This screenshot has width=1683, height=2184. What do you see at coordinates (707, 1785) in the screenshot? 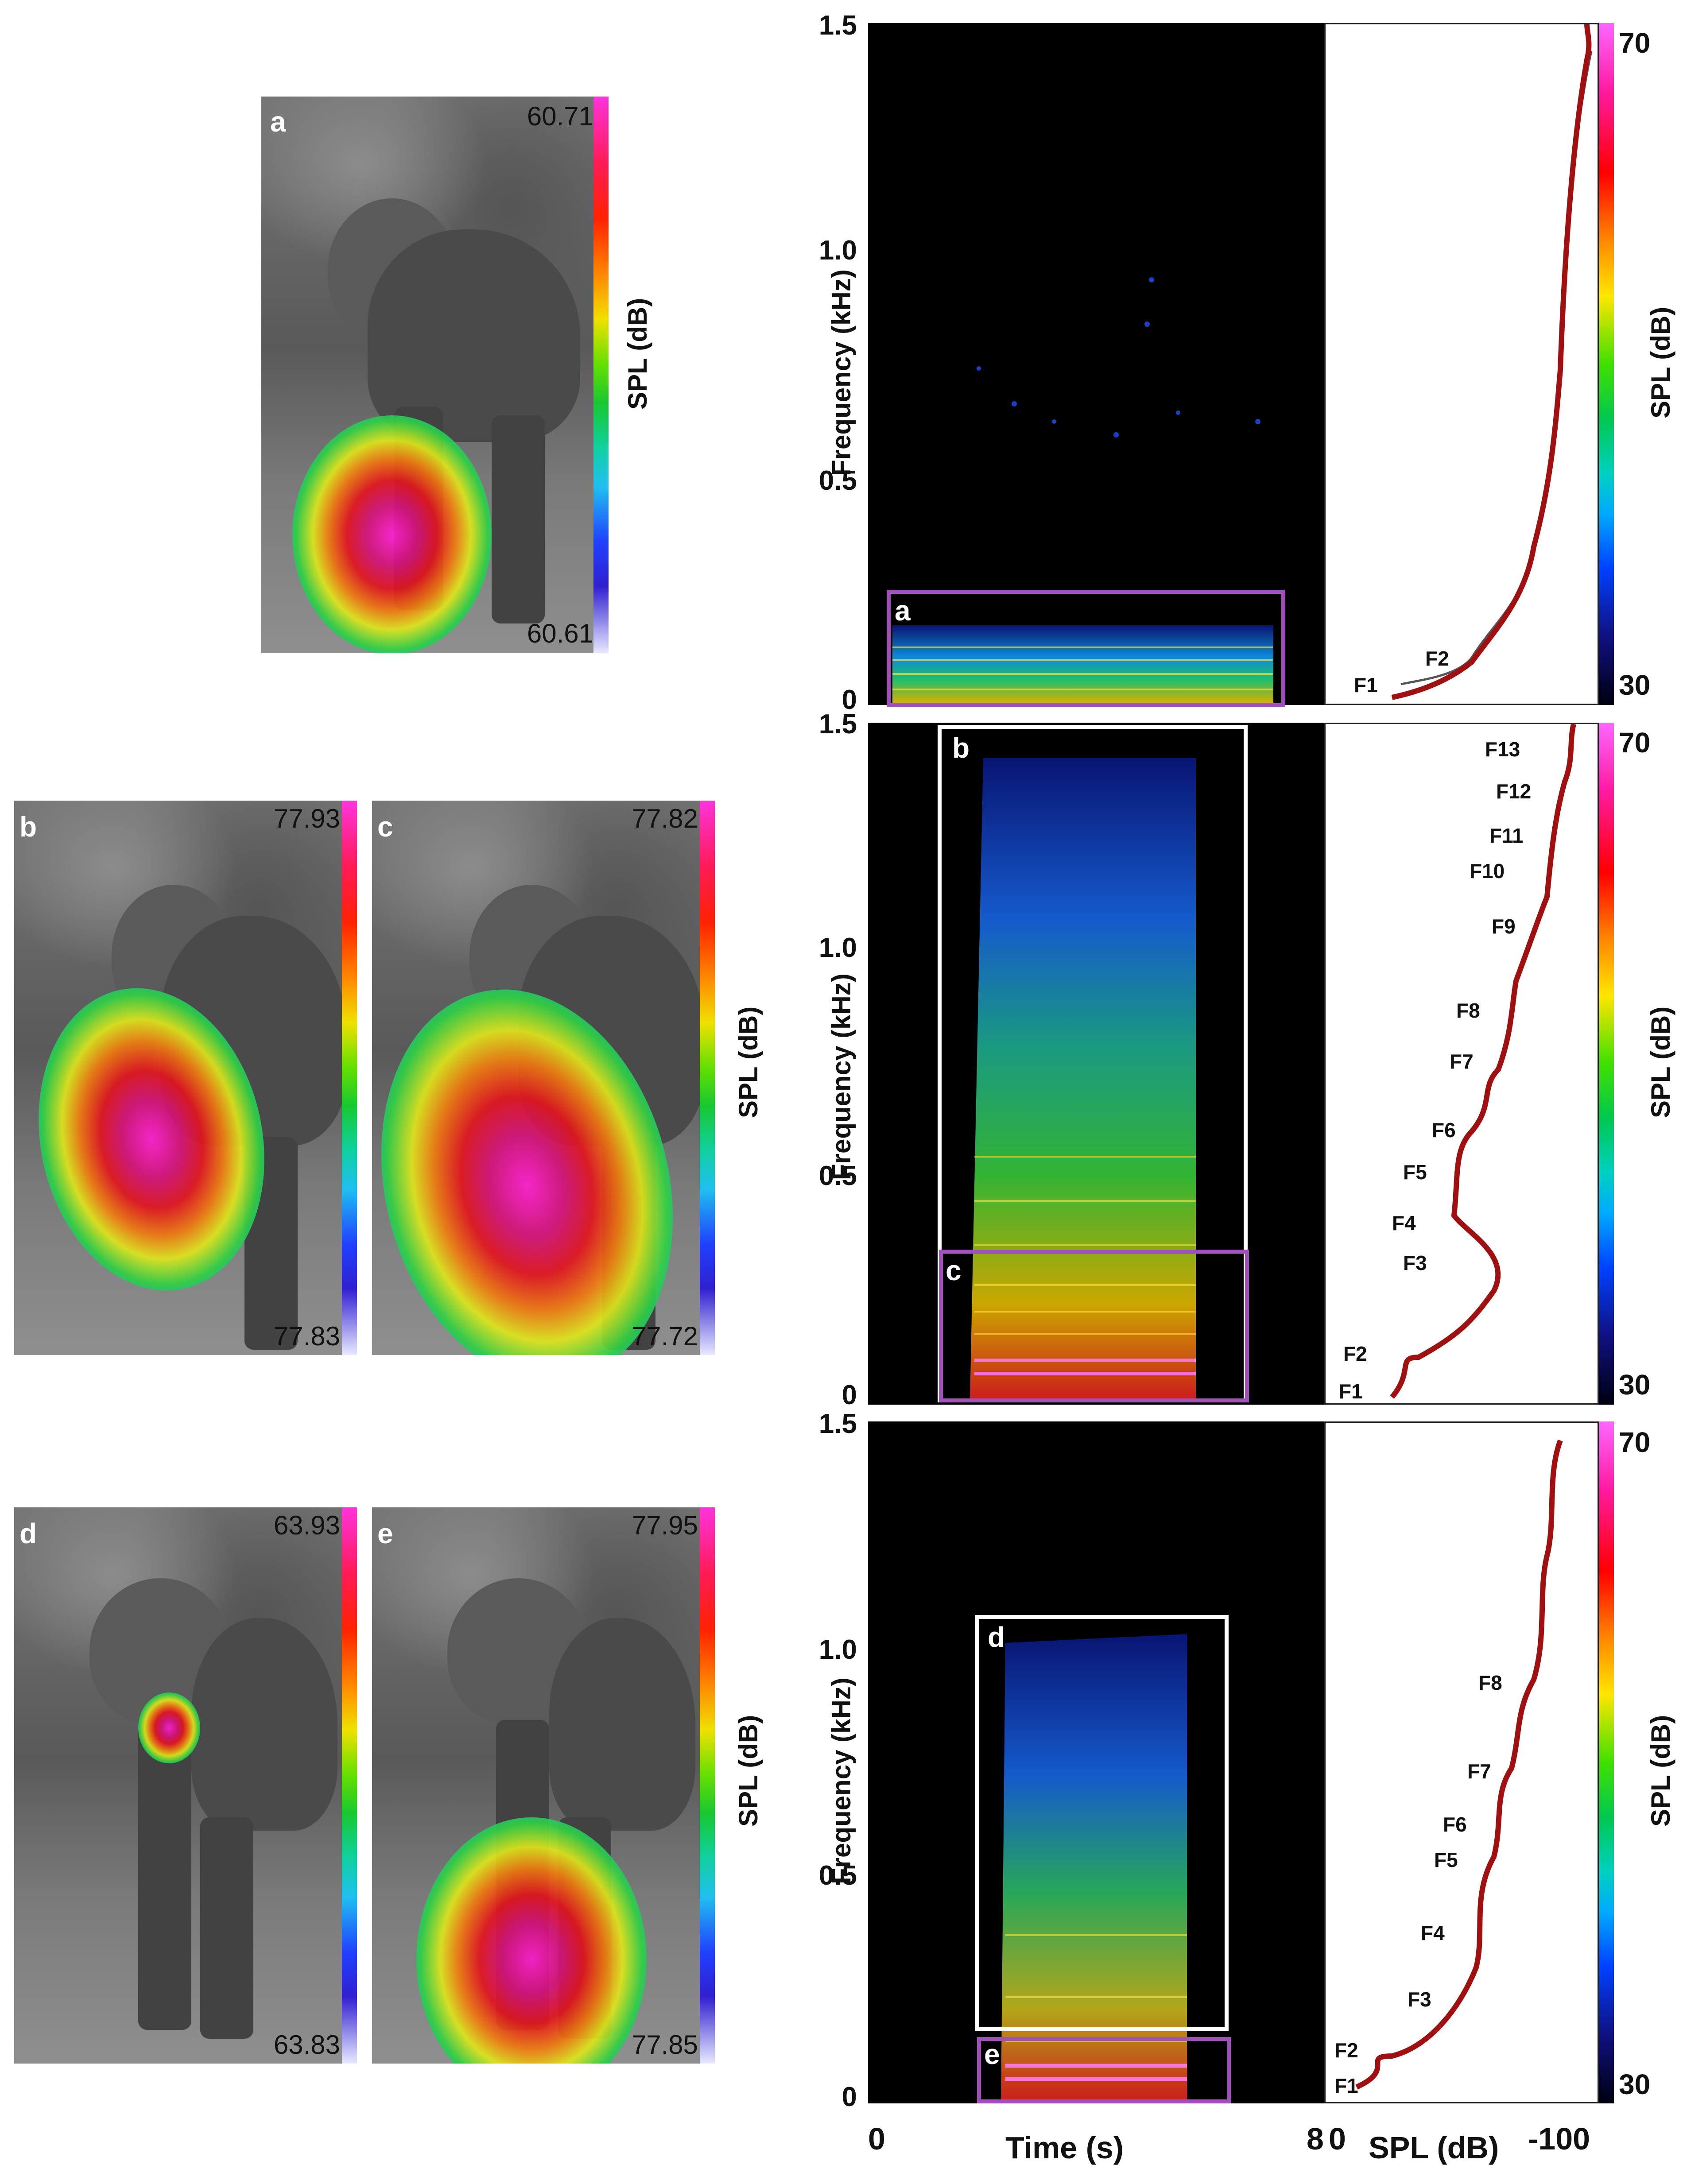
I see `colorbar-e` at bounding box center [707, 1785].